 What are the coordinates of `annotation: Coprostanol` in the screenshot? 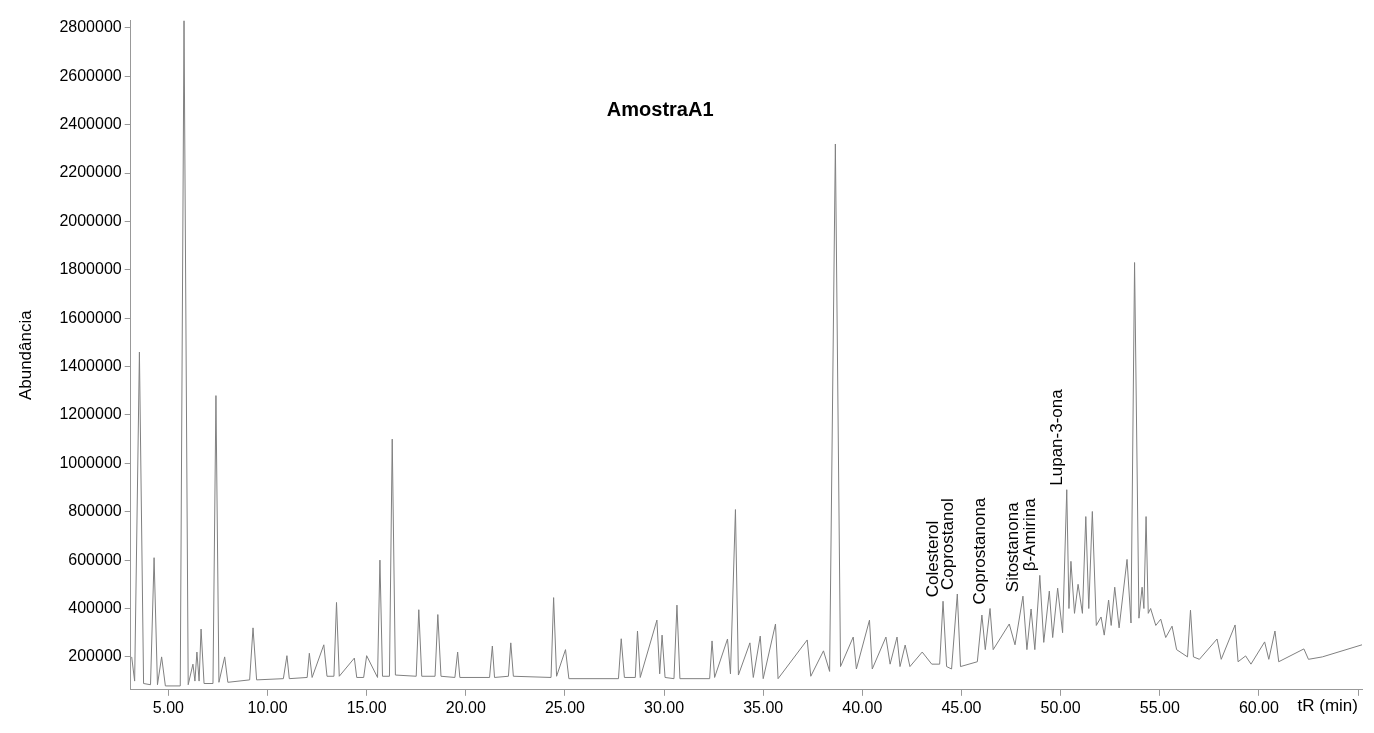 It's located at (947, 544).